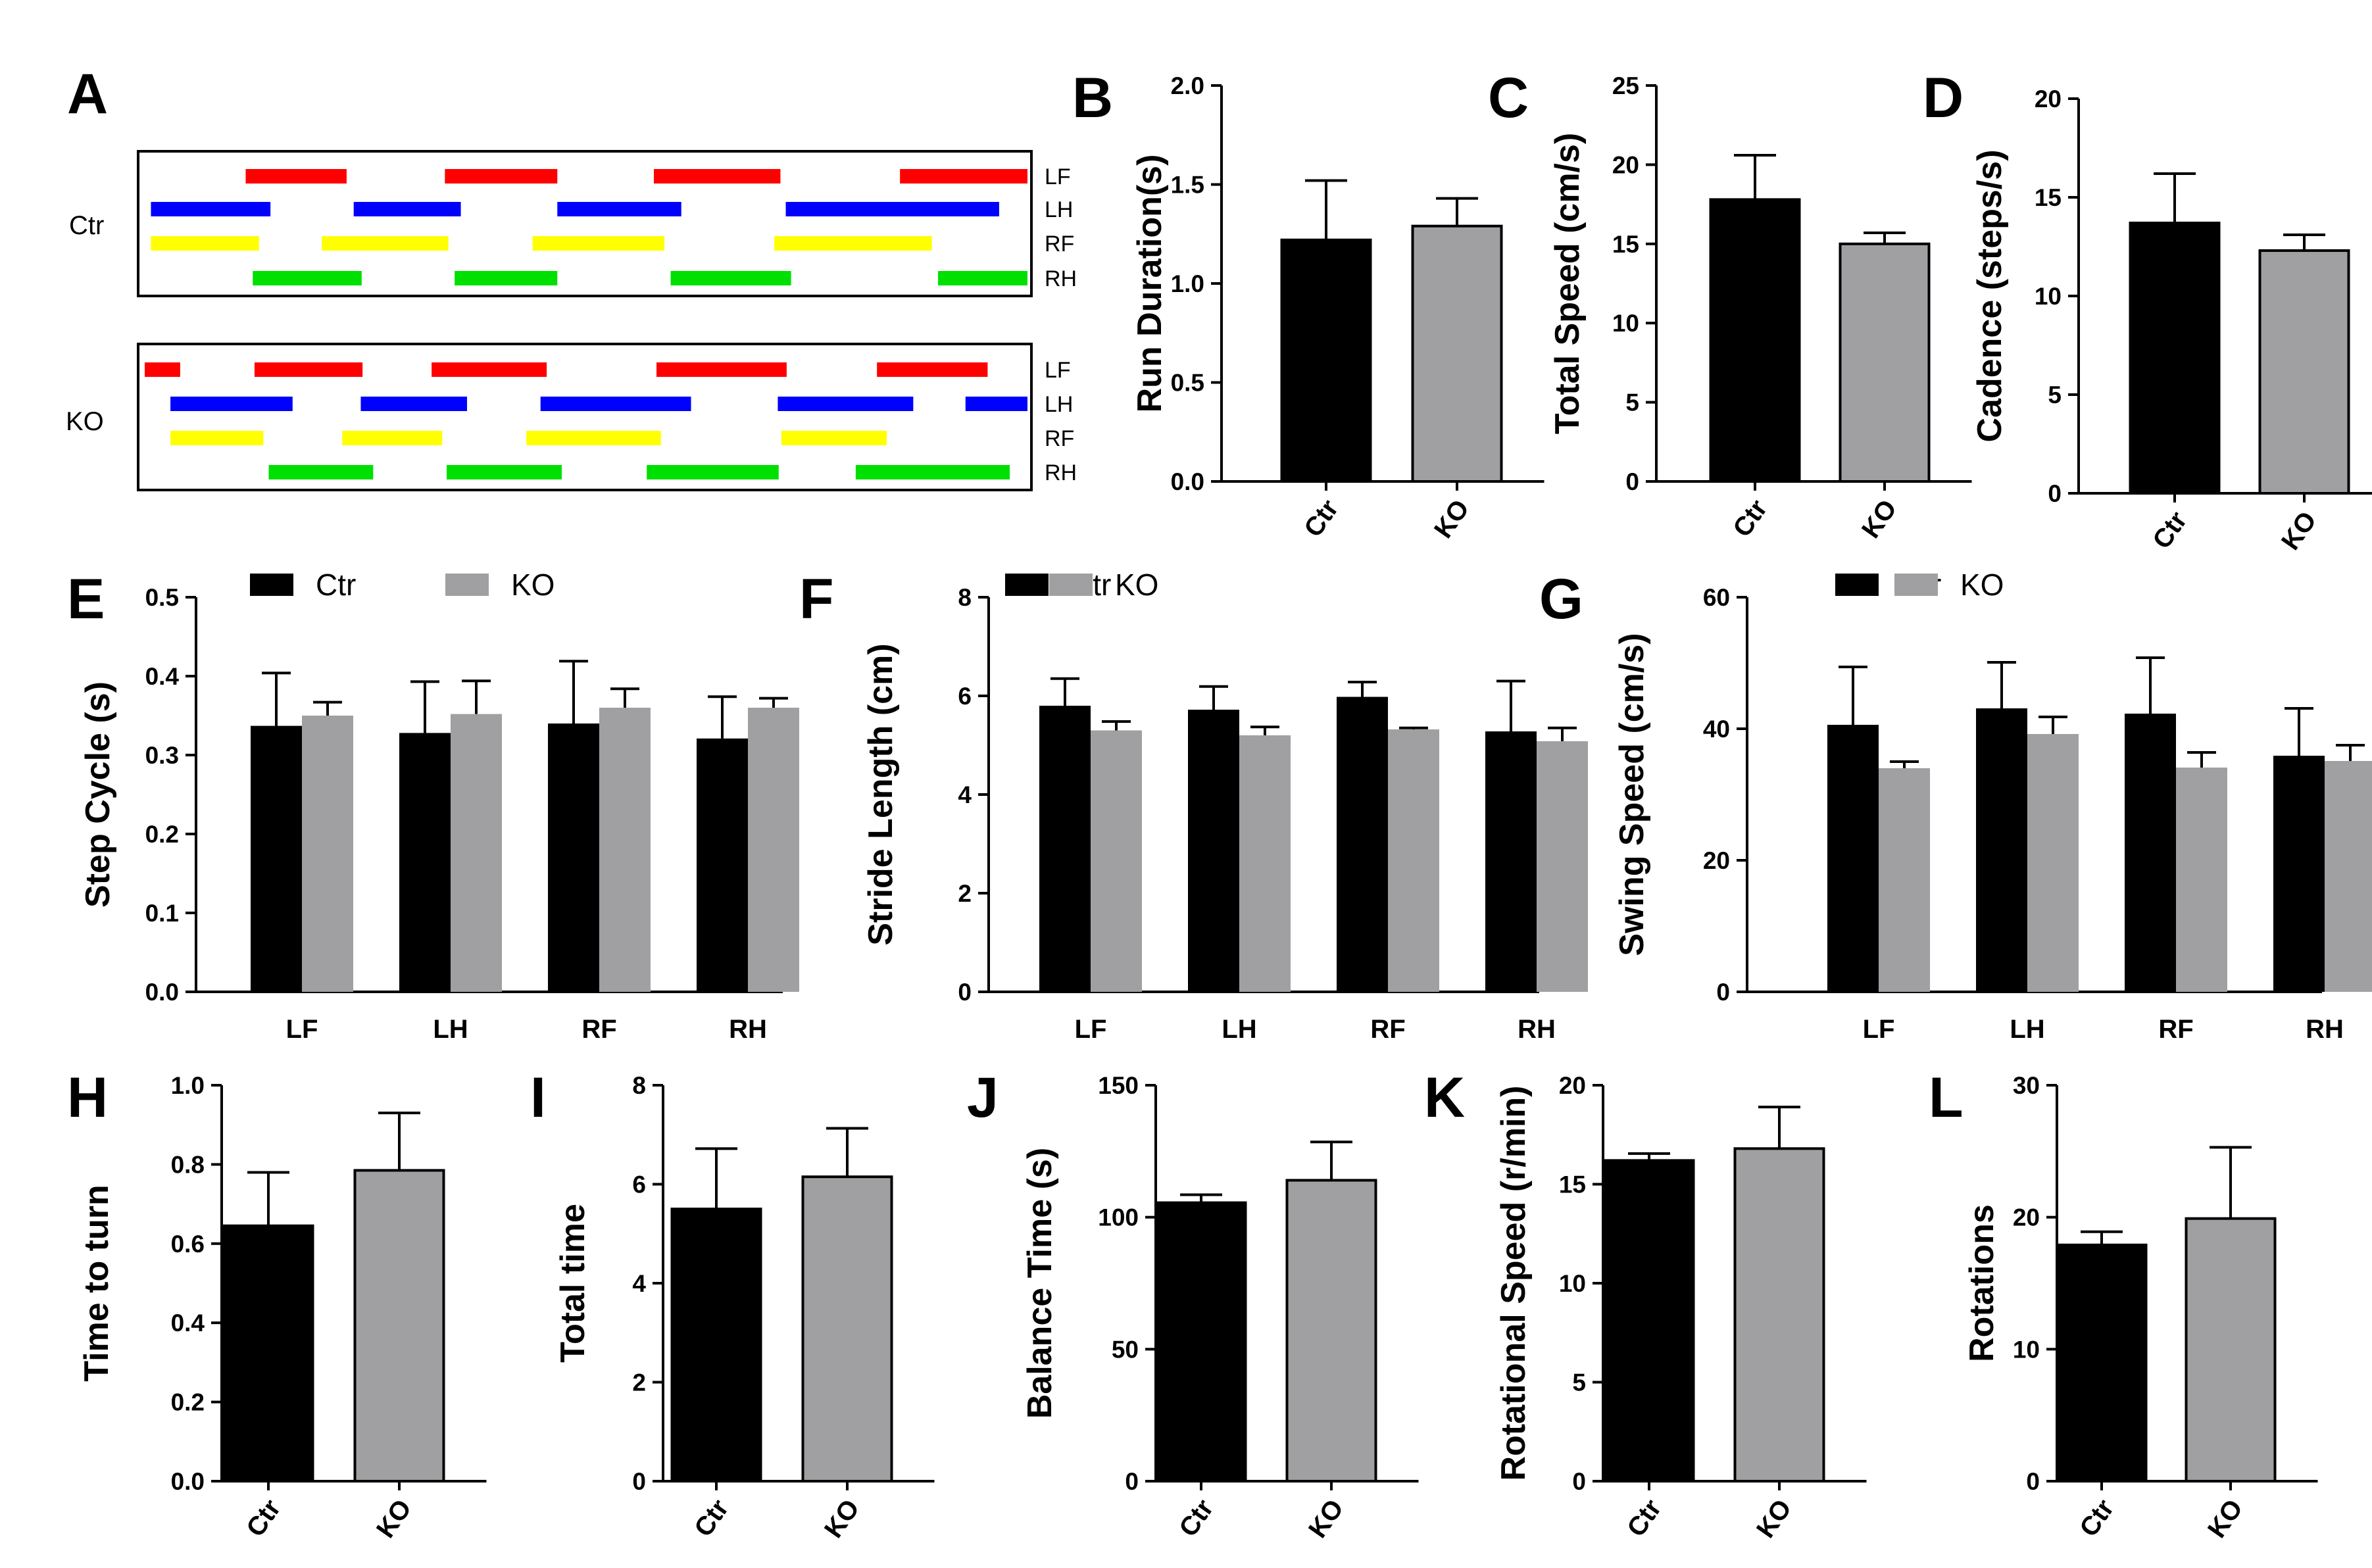  I want to click on group-label: KO, so click(85, 421).